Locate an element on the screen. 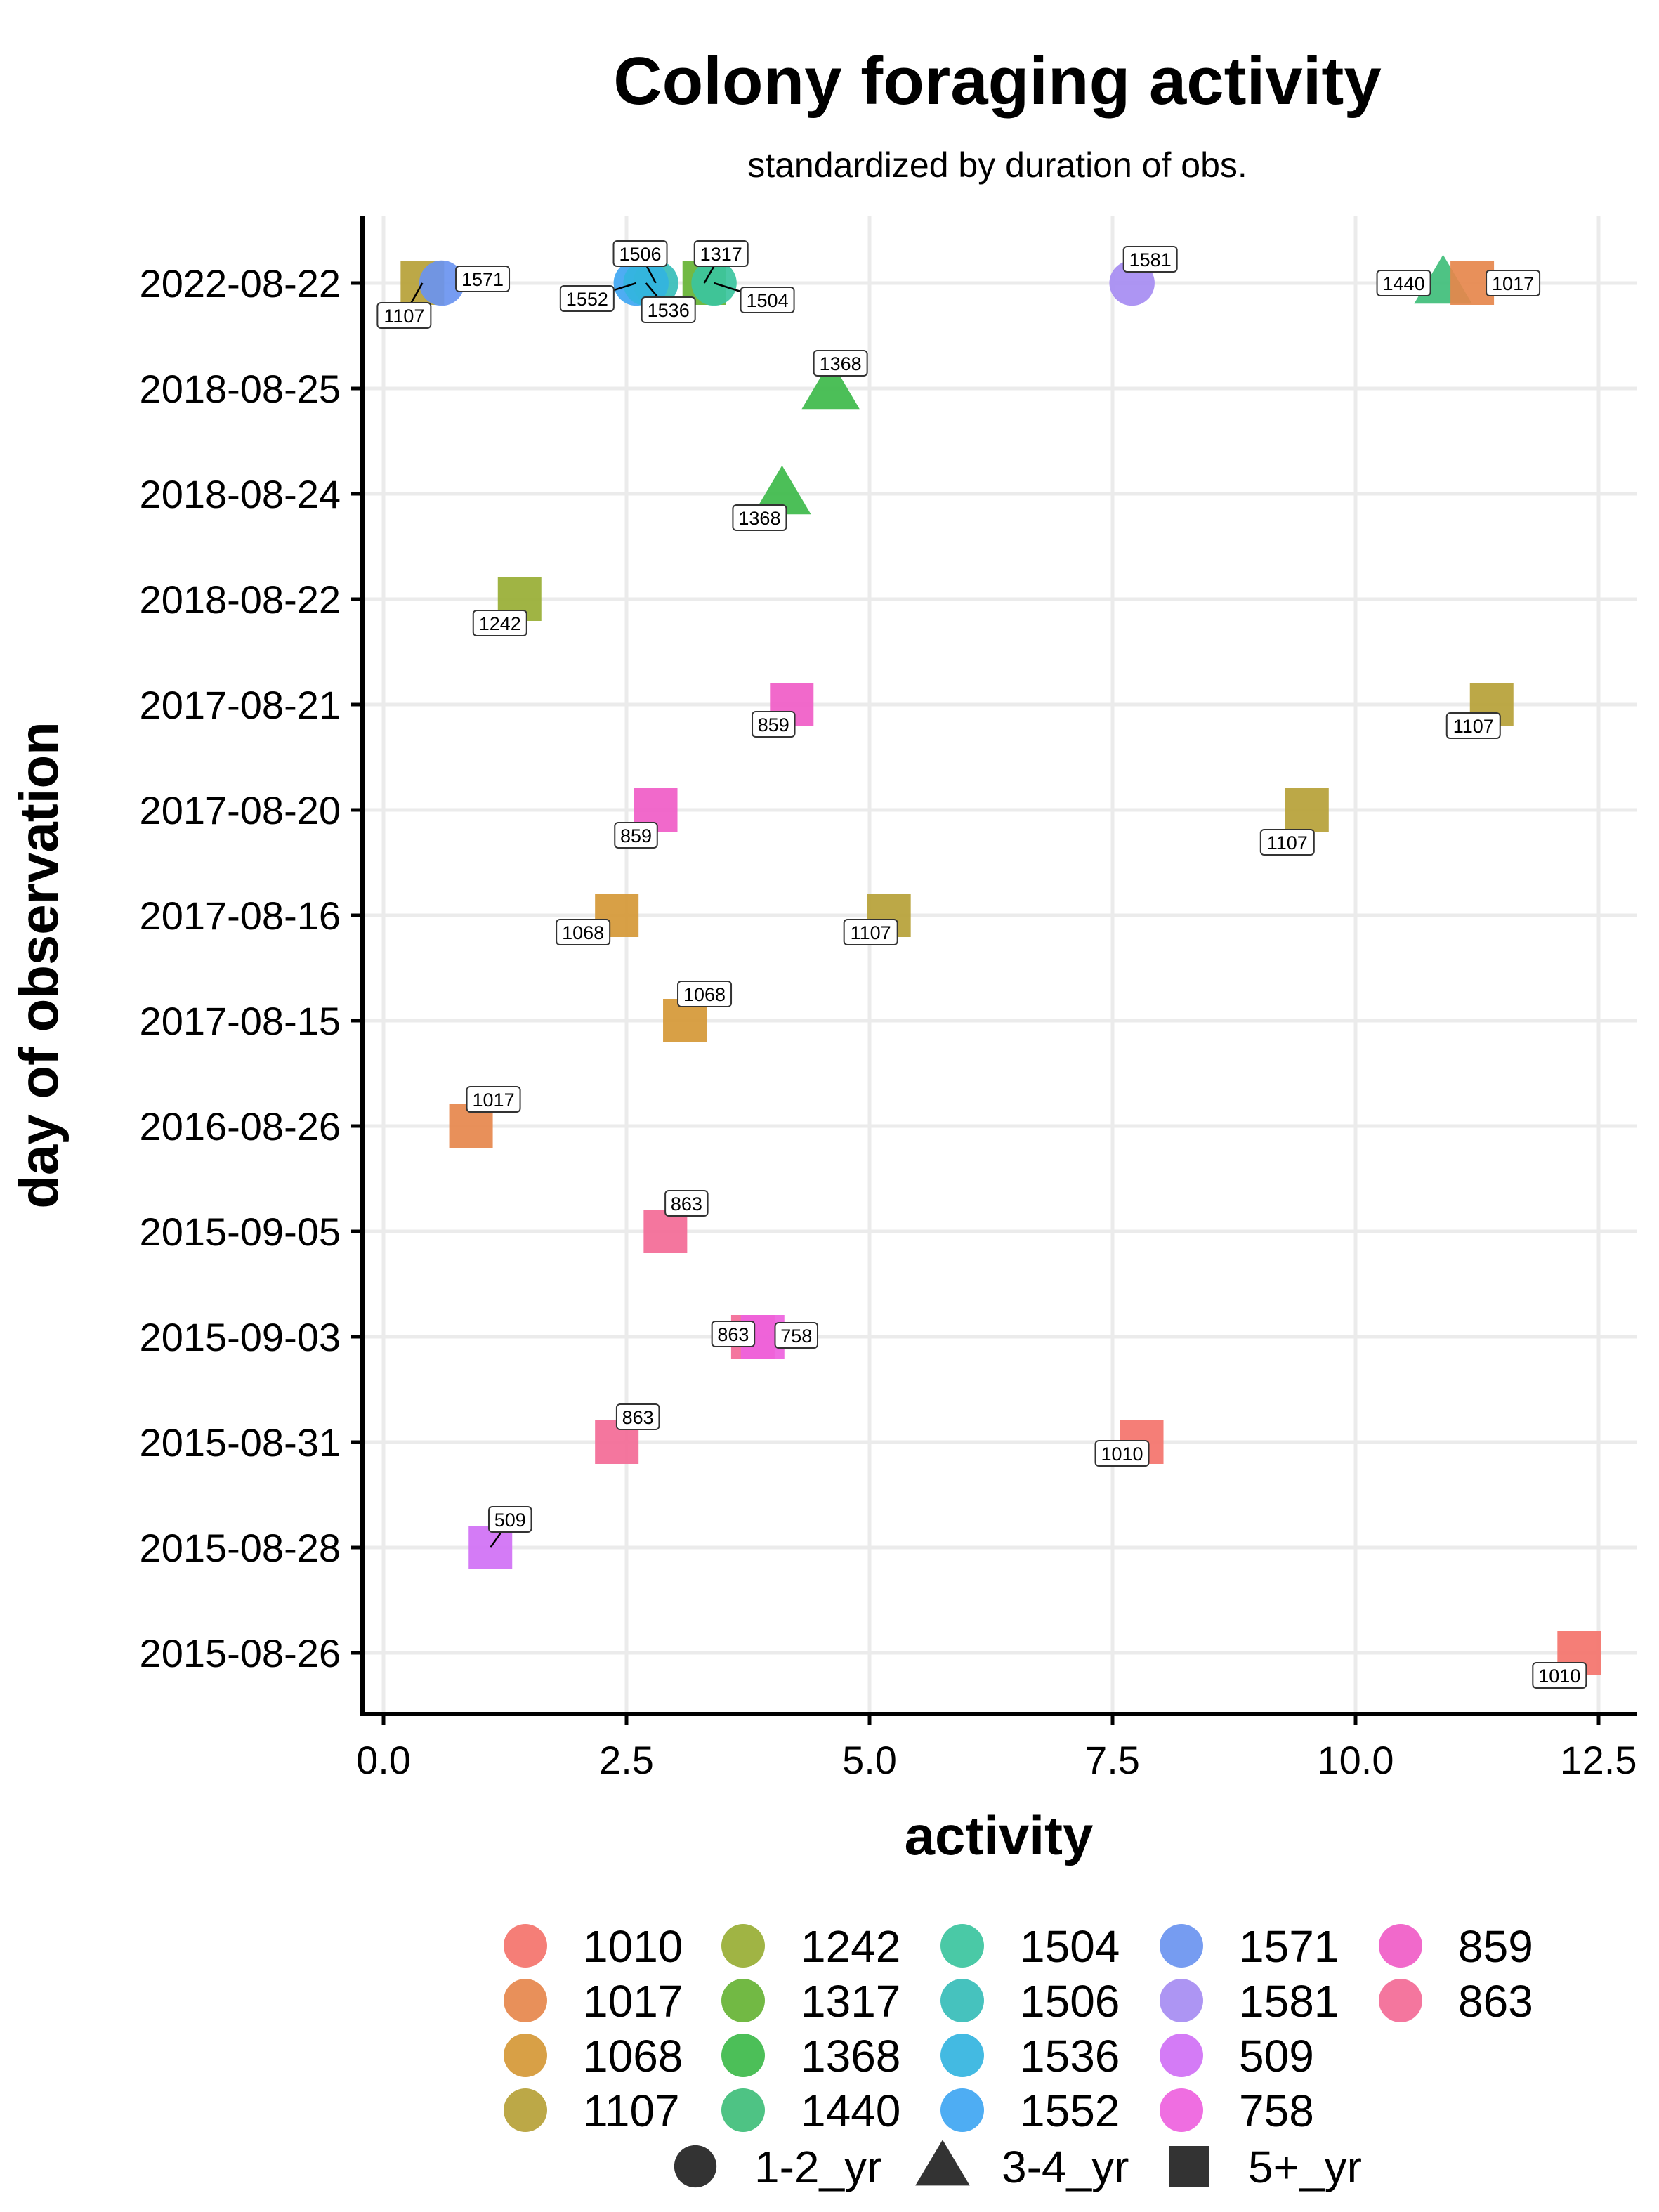  point-label-1242: 1242 is located at coordinates (500, 623).